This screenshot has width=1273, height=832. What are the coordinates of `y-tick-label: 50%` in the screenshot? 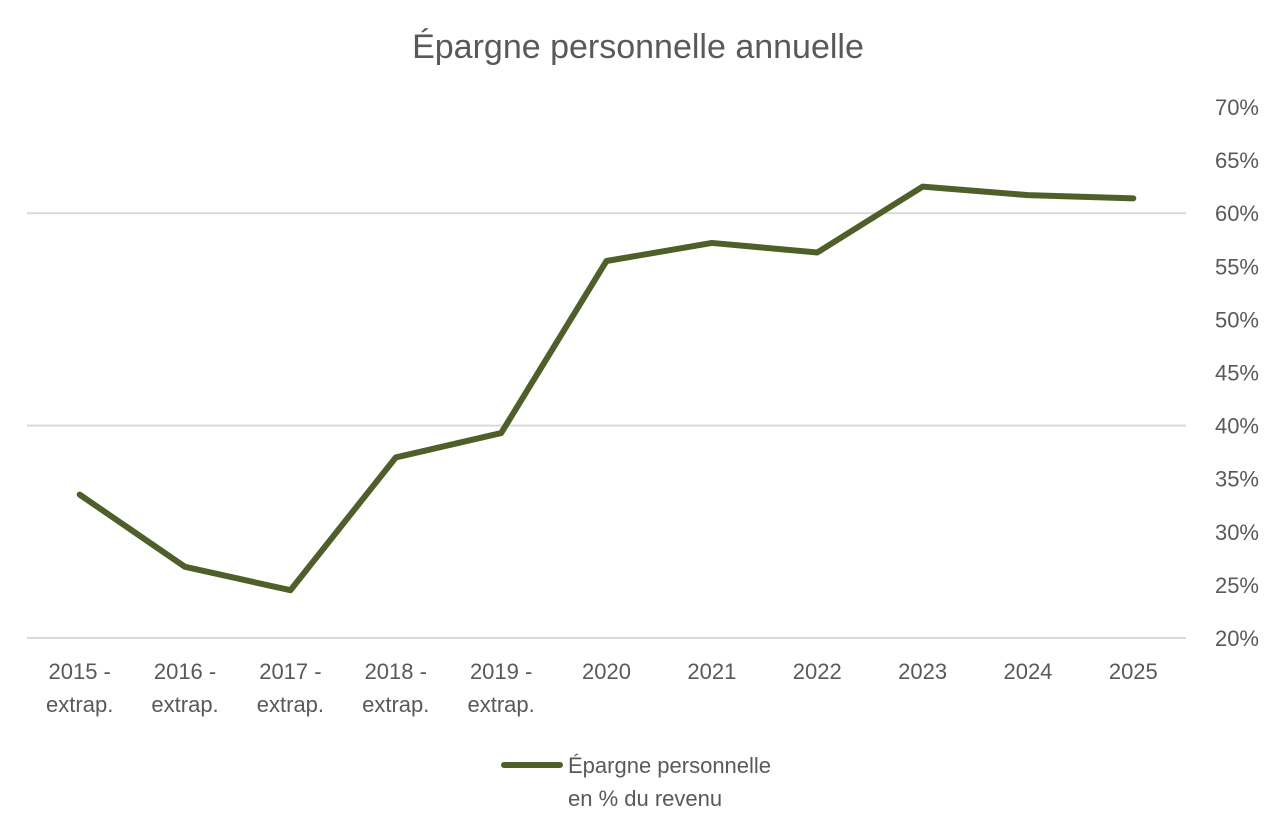 It's located at (1237, 319).